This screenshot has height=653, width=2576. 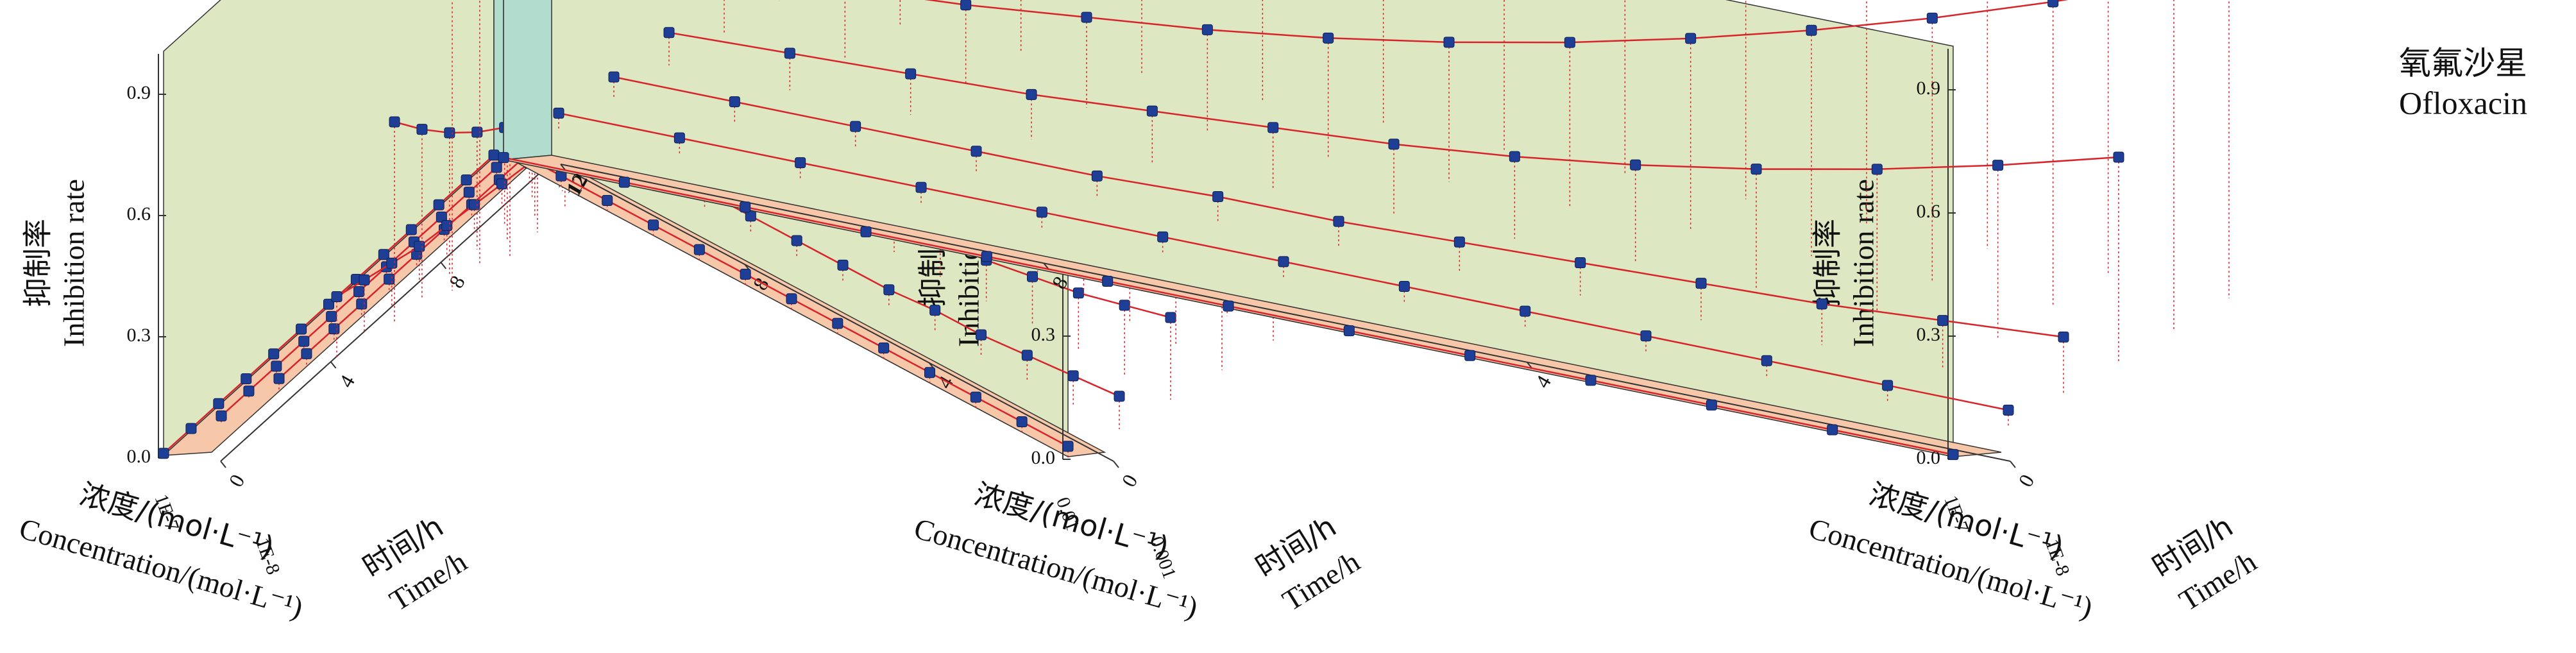 What do you see at coordinates (527, 80) in the screenshot?
I see `side-wall` at bounding box center [527, 80].